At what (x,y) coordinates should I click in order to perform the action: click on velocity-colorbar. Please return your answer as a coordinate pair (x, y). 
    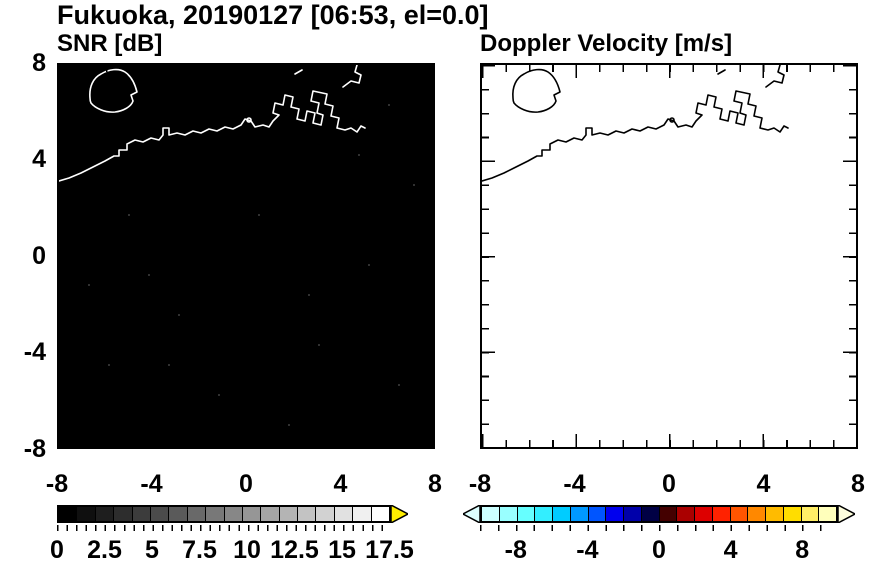
    Looking at the image, I should click on (659, 514).